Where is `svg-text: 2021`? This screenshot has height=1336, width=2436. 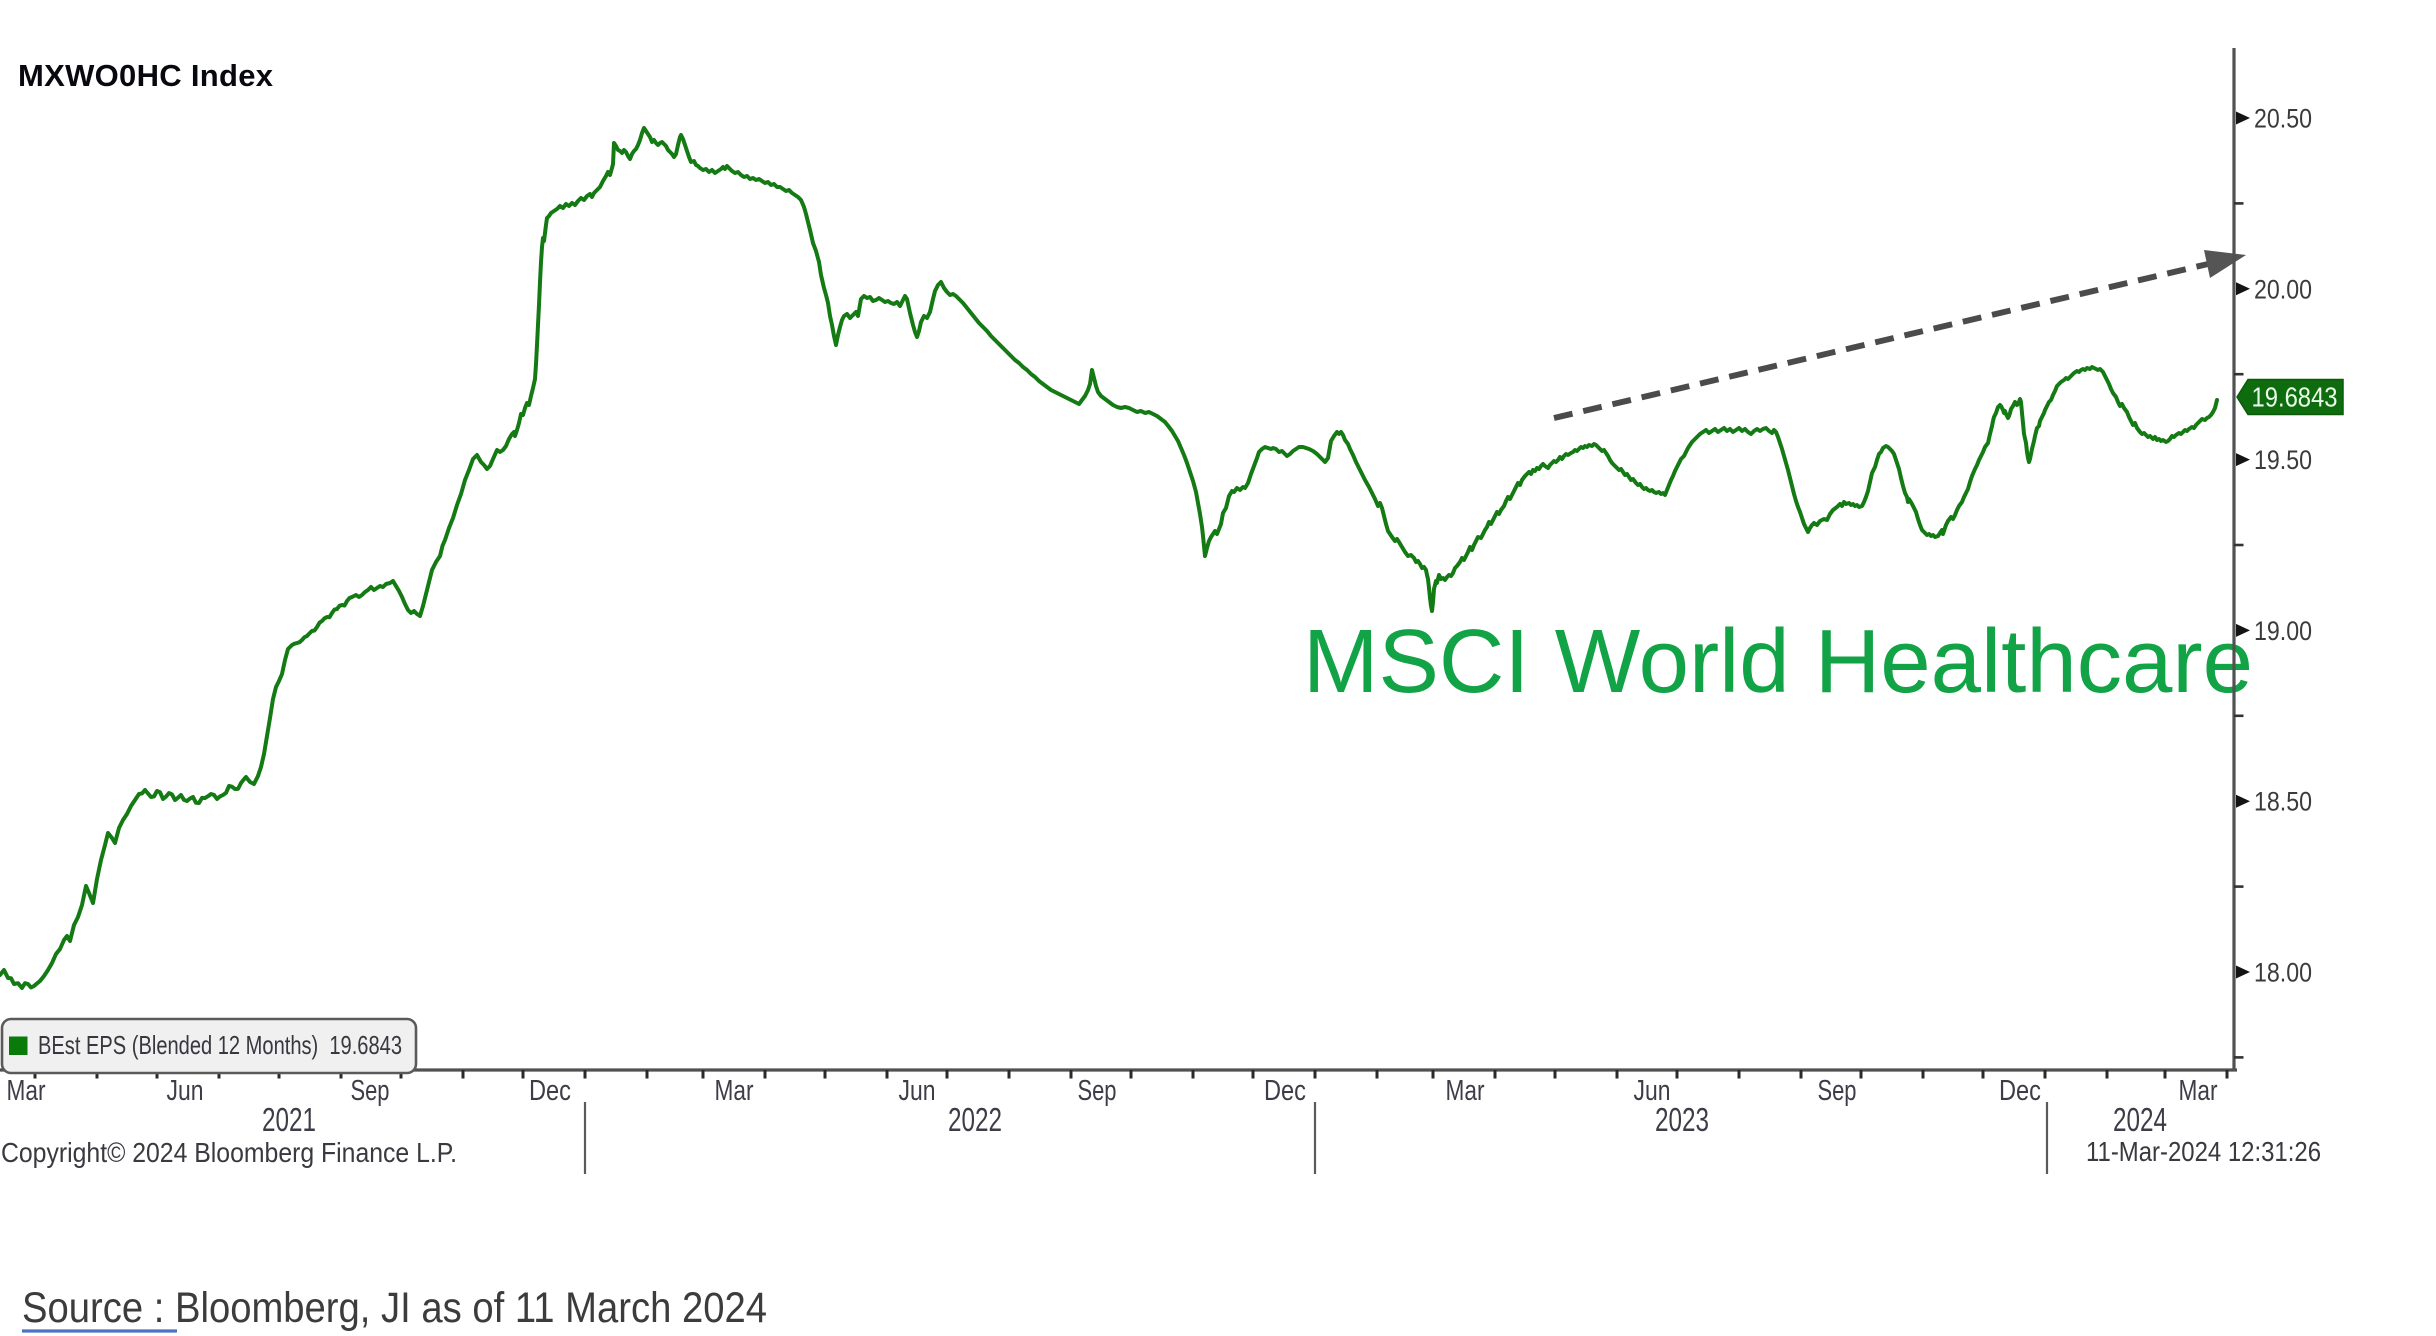
svg-text: 2021 is located at coordinates (289, 1119).